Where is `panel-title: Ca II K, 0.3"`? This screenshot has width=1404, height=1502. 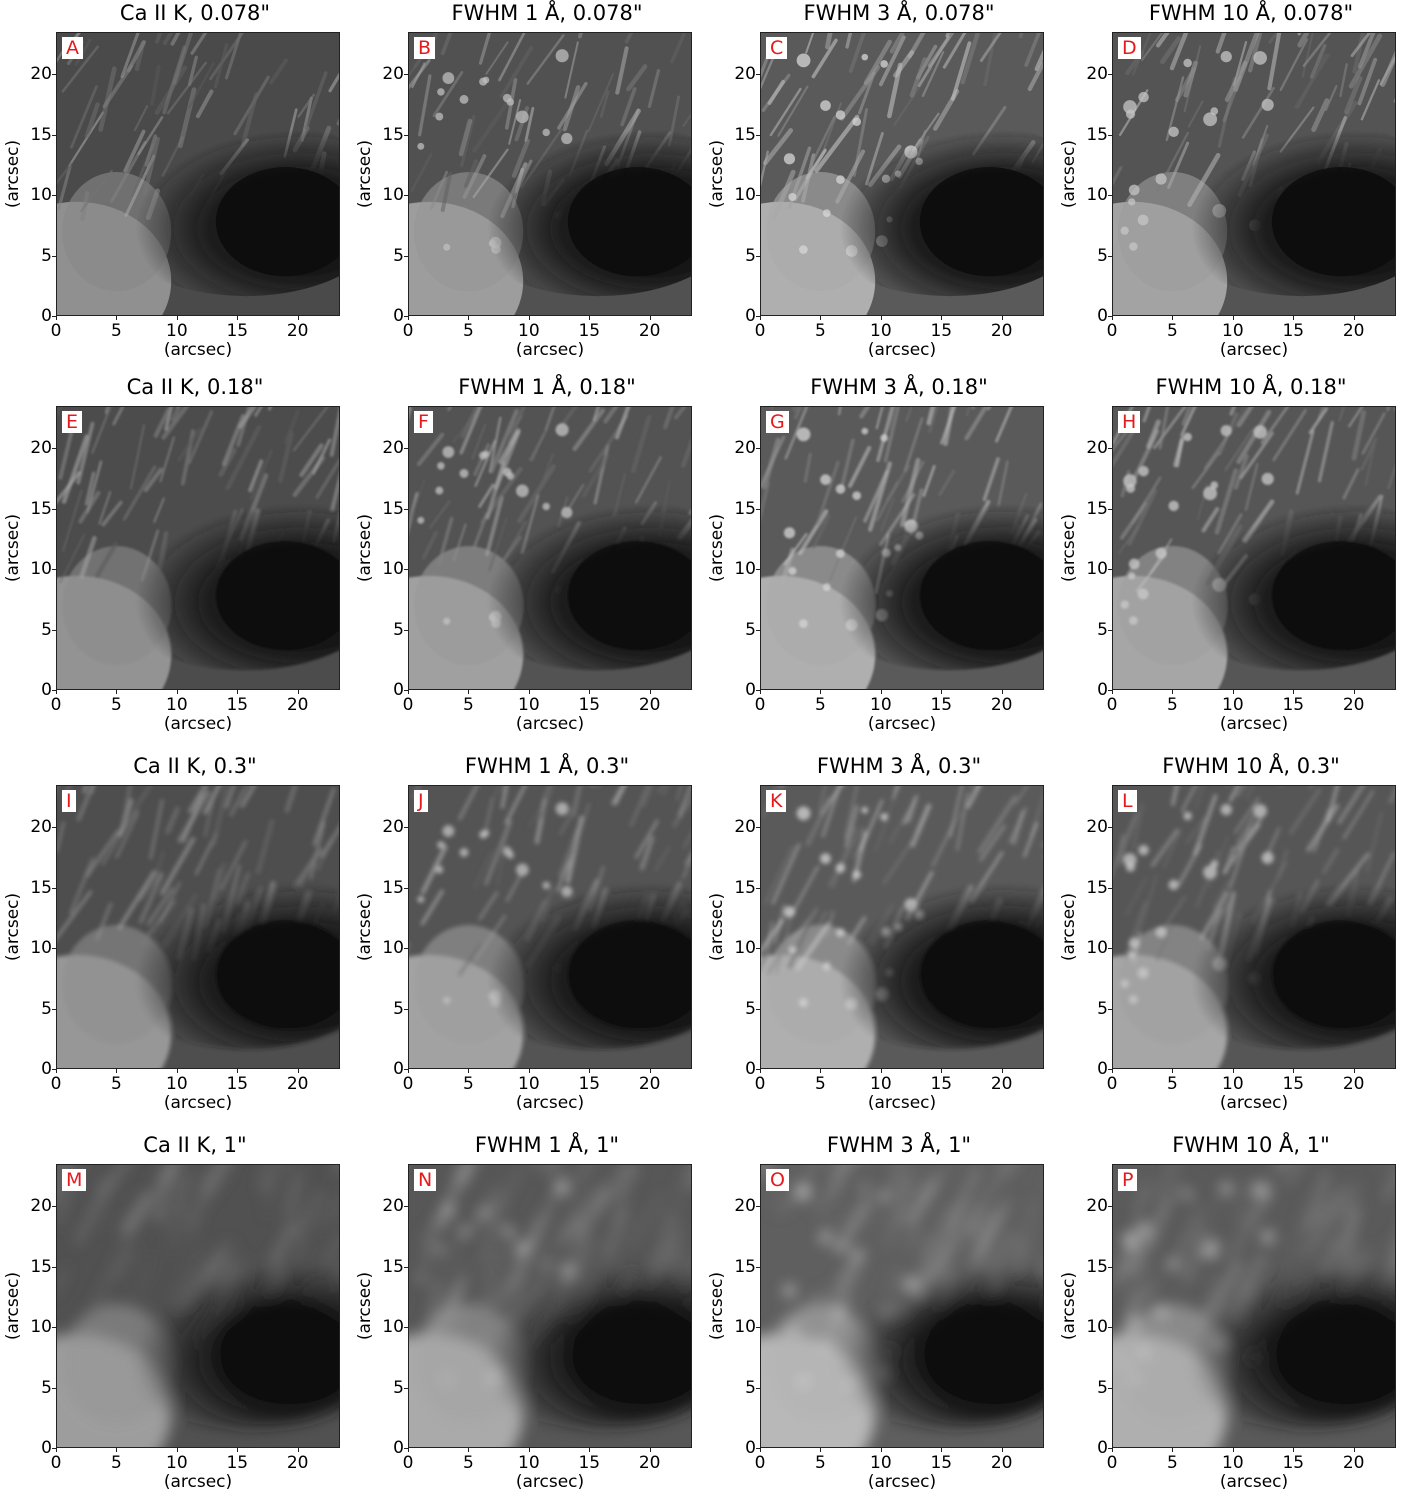 panel-title: Ca II K, 0.3" is located at coordinates (195, 766).